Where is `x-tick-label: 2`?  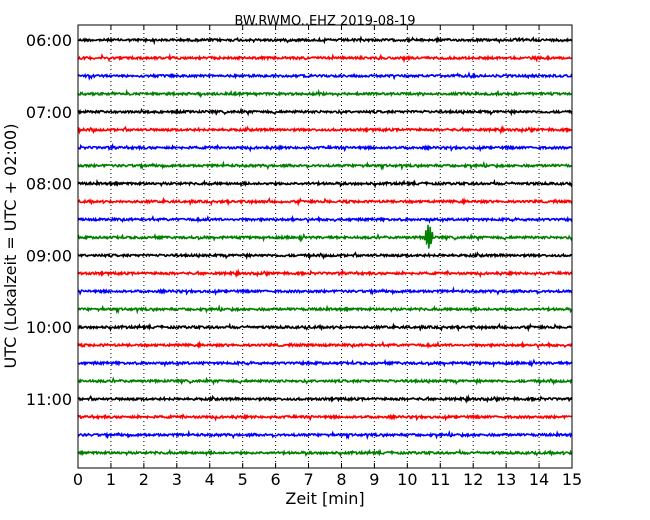 x-tick-label: 2 is located at coordinates (144, 479).